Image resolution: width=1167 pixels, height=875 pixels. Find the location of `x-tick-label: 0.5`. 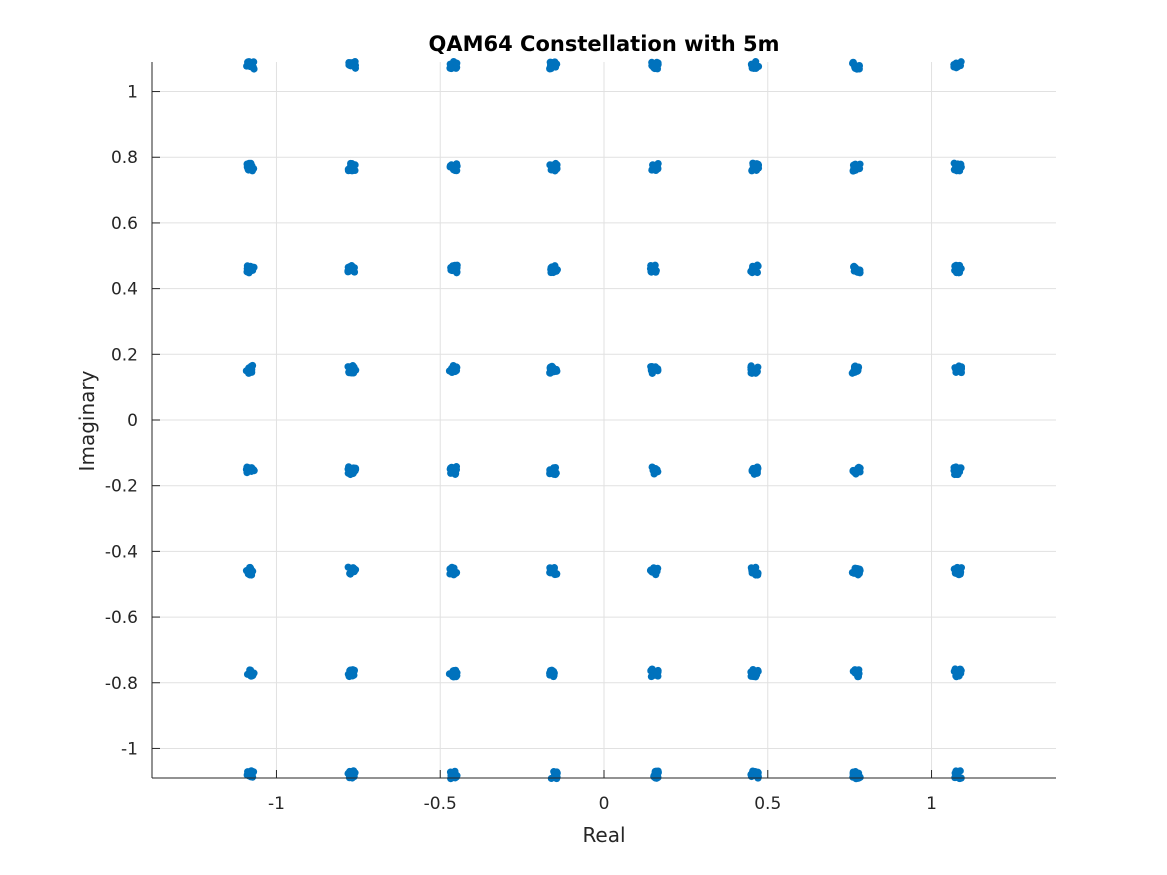

x-tick-label: 0.5 is located at coordinates (767, 804).